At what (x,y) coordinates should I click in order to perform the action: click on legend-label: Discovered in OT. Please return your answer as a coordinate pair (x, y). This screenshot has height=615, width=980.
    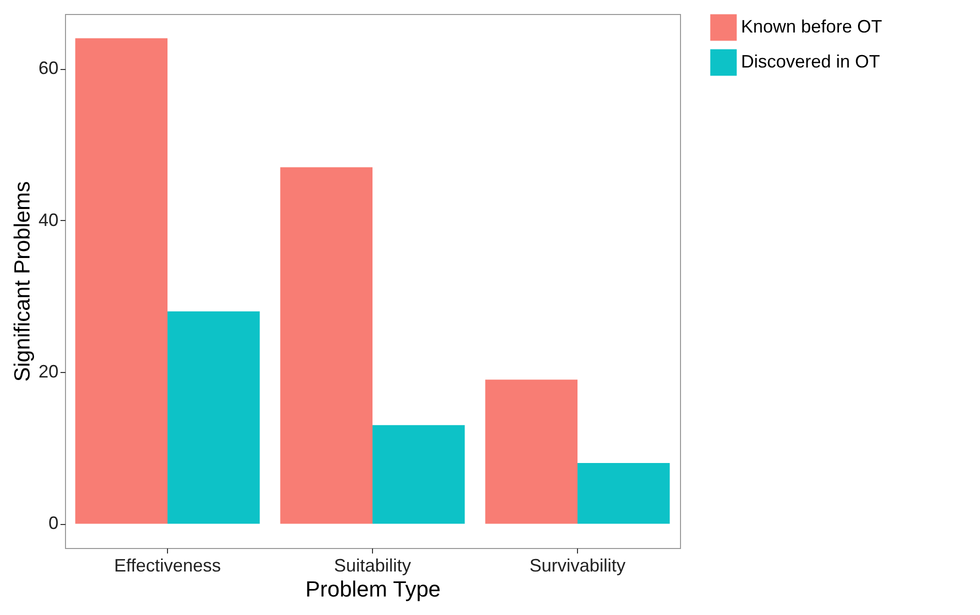
    Looking at the image, I should click on (810, 62).